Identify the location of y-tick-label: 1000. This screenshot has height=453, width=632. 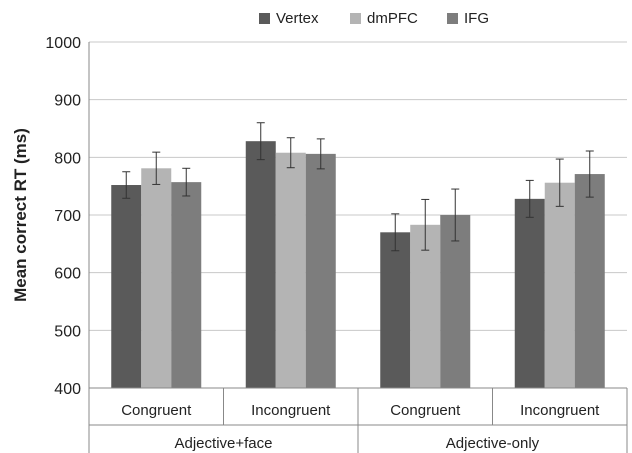
(63, 43).